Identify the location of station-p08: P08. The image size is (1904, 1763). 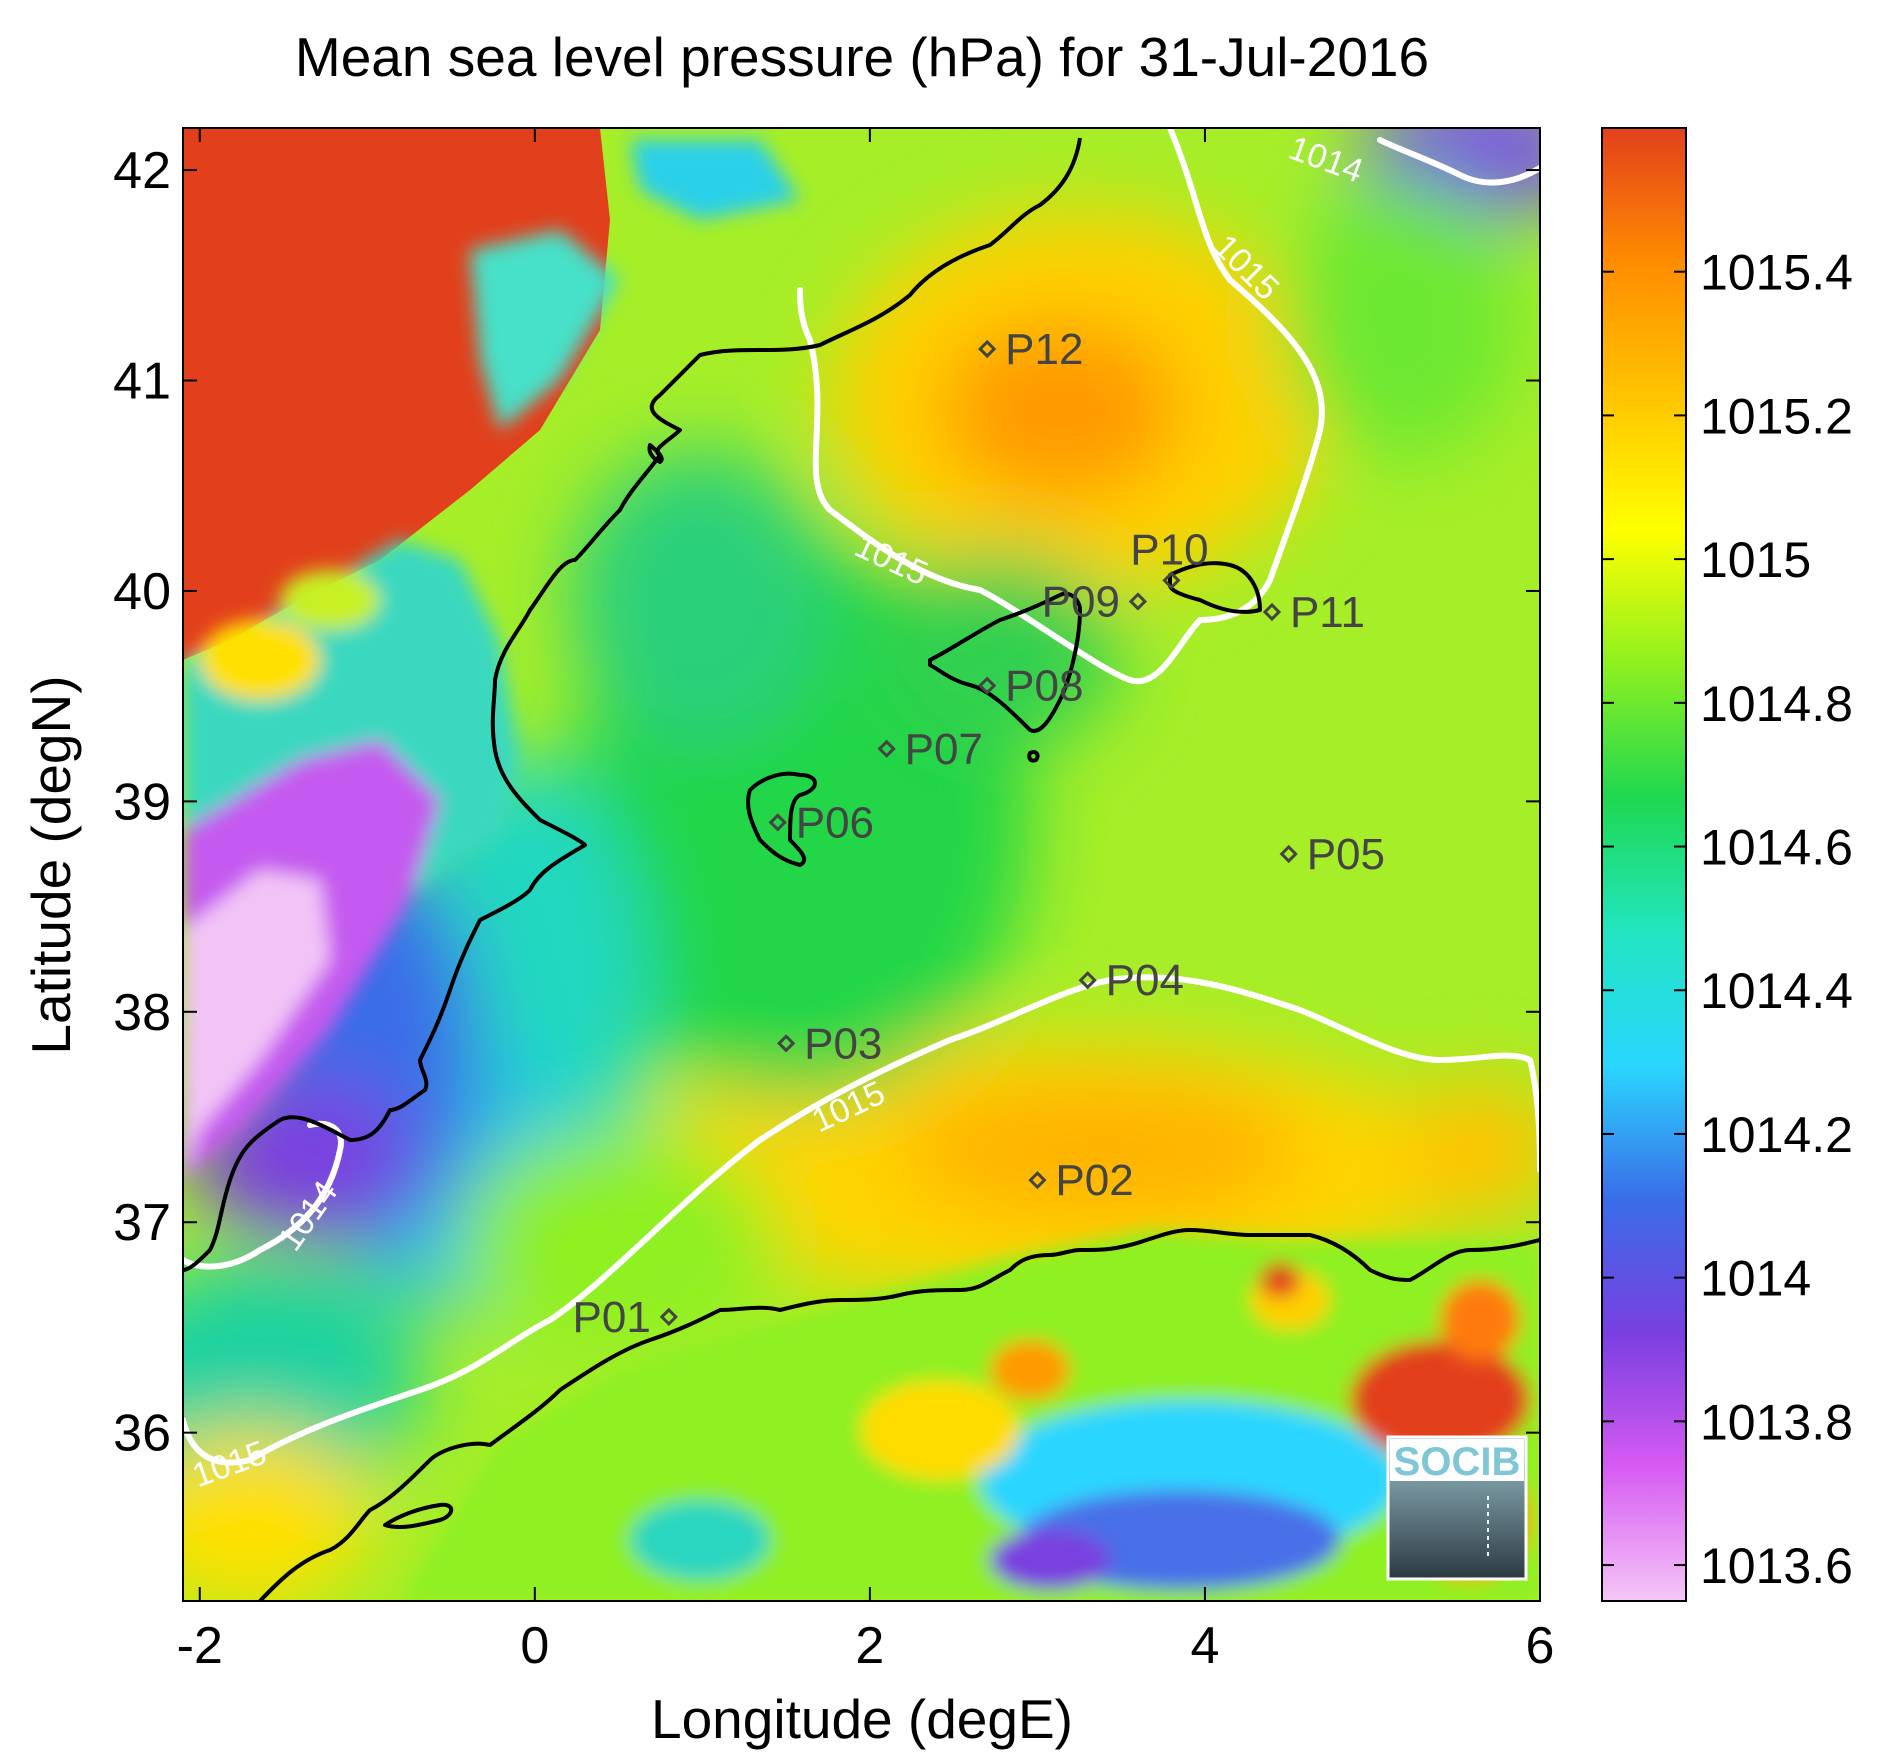
(1030, 686).